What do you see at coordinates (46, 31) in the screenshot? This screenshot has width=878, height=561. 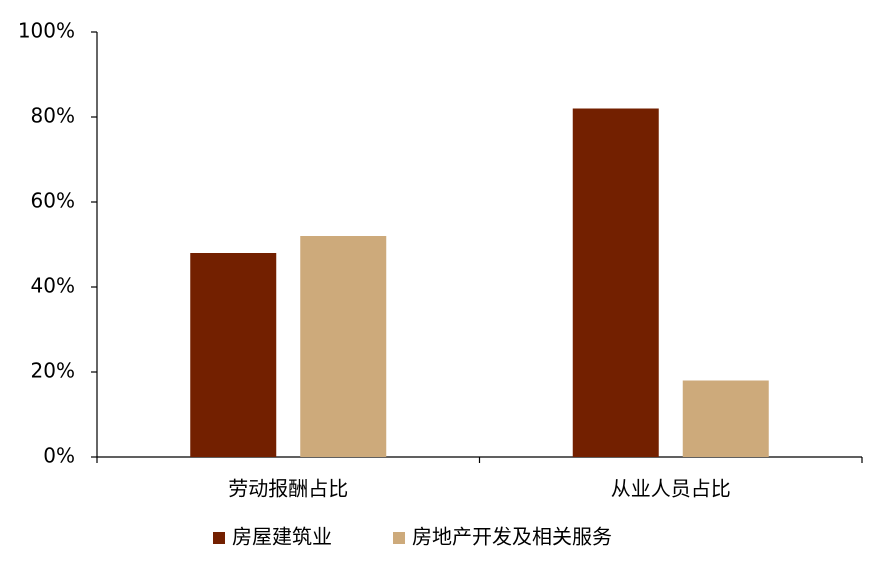 I see `y-tick-label: 100%` at bounding box center [46, 31].